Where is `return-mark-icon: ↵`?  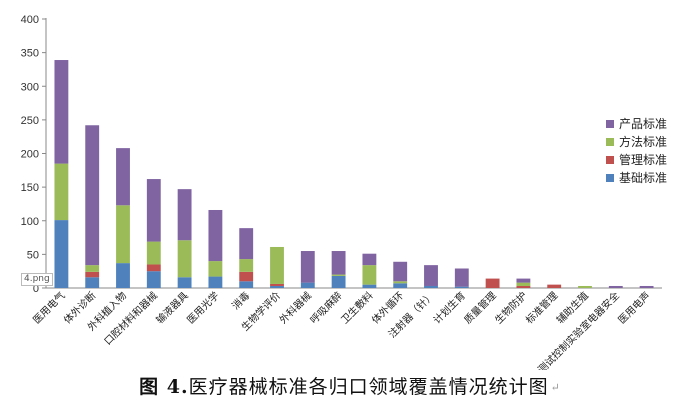 return-mark-icon: ↵ is located at coordinates (555, 387).